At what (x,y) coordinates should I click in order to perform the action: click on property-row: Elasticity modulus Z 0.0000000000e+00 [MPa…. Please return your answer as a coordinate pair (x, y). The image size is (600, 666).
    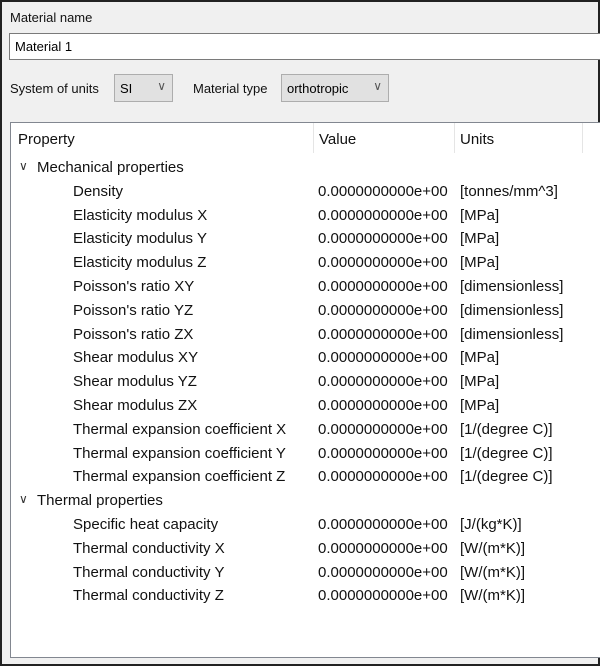
    Looking at the image, I should click on (305, 263).